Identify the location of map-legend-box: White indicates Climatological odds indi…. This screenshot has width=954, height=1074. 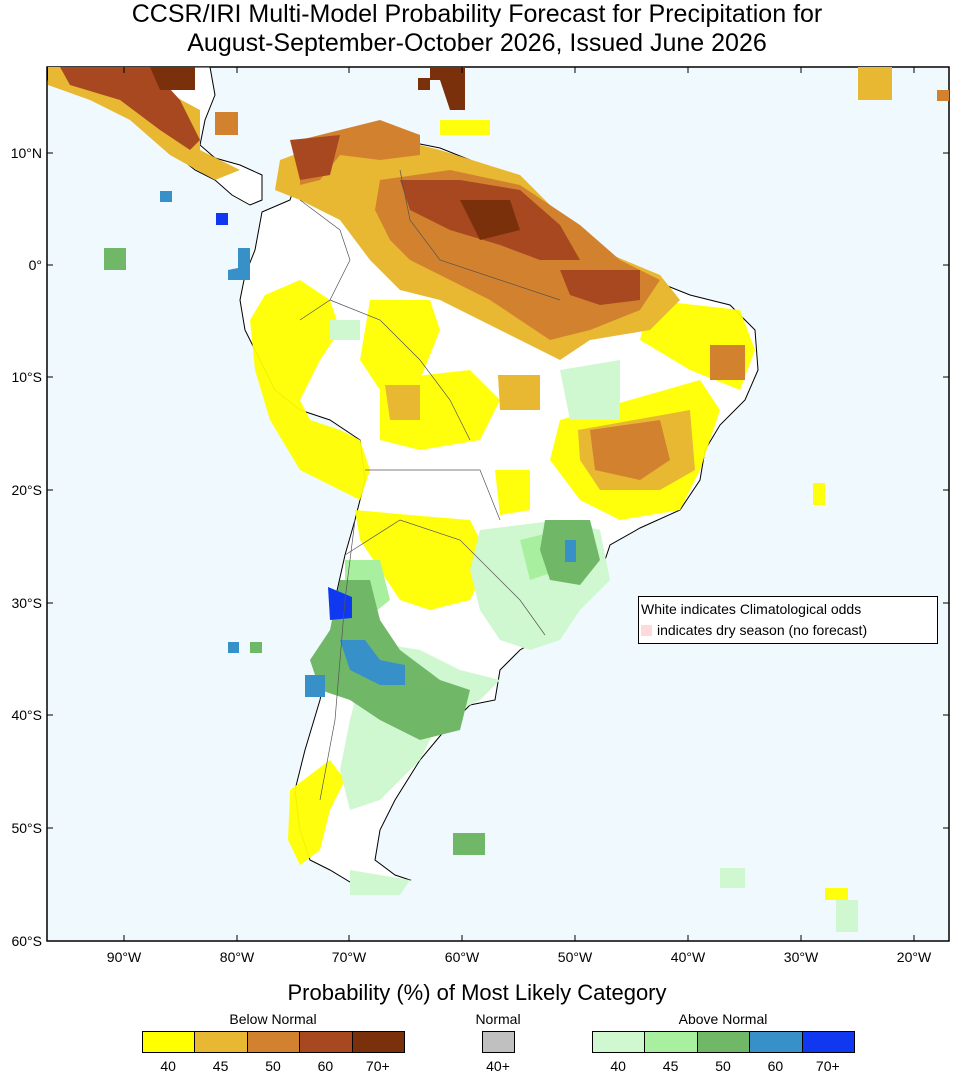
(788, 620).